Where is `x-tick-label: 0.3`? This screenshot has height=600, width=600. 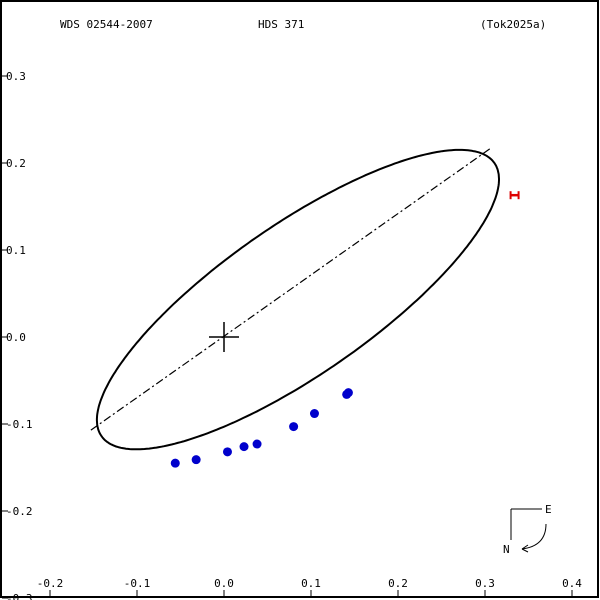
x-tick-label: 0.3 is located at coordinates (485, 583).